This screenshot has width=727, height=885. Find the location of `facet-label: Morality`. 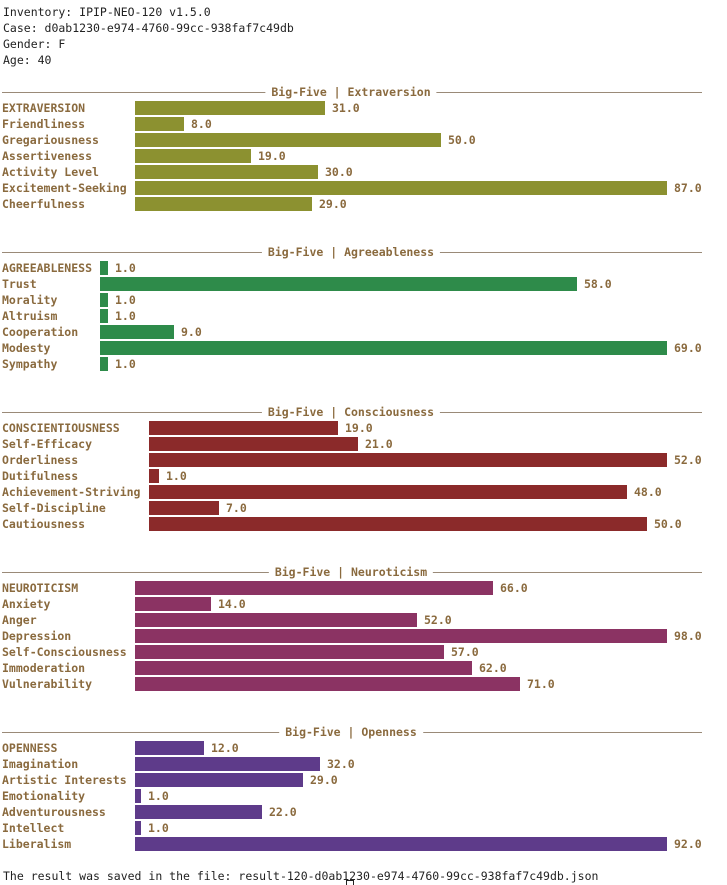

facet-label: Morality is located at coordinates (30, 300).